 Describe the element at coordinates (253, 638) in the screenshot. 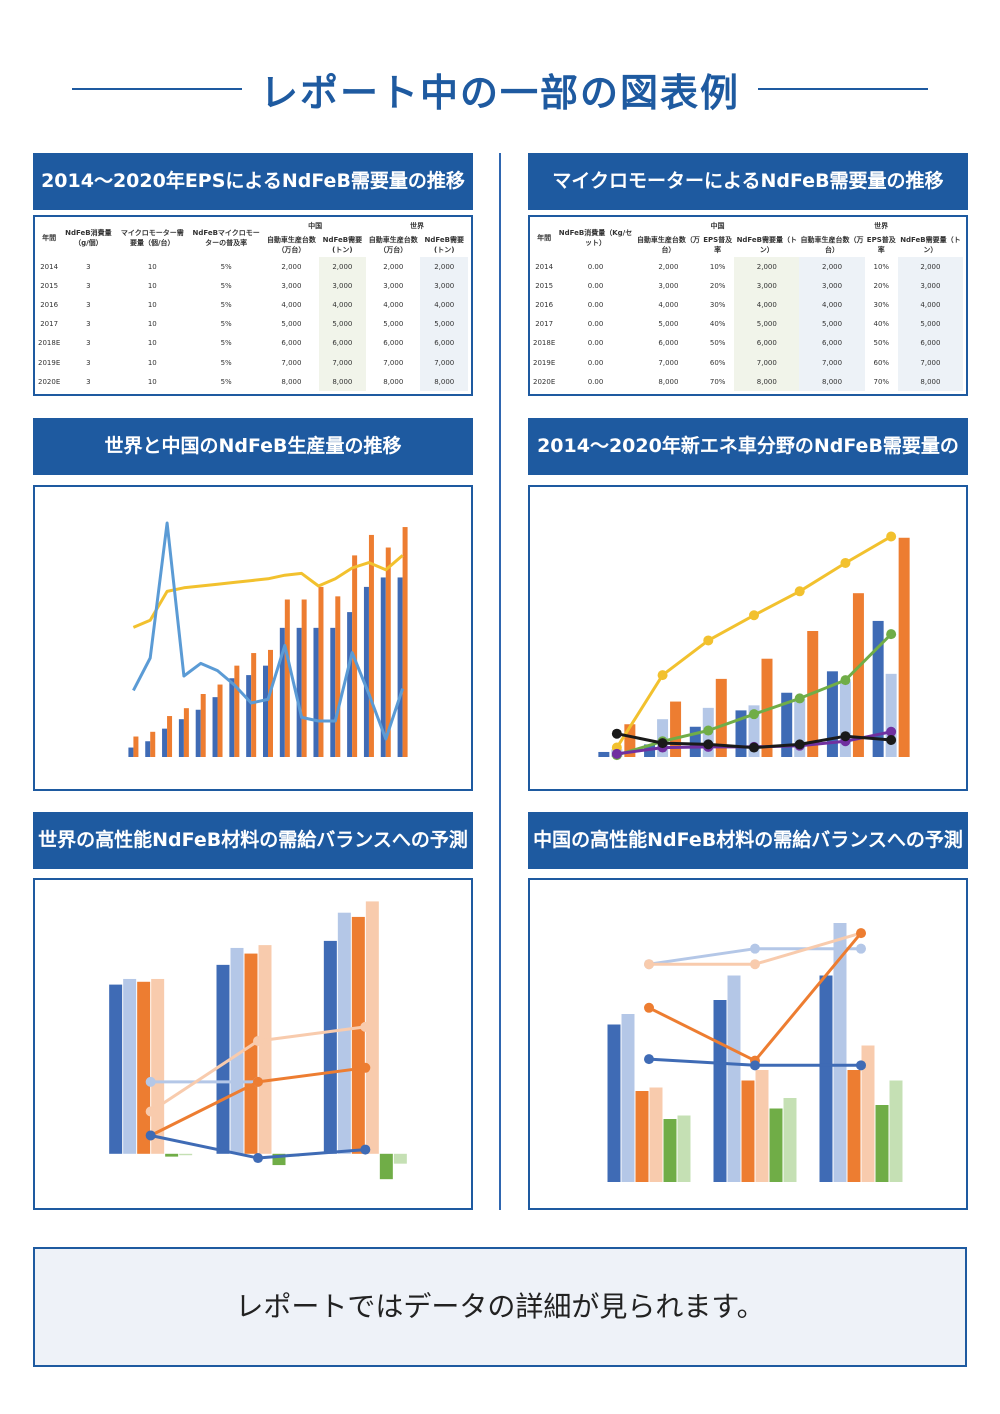

I see `chart-production-box` at that location.